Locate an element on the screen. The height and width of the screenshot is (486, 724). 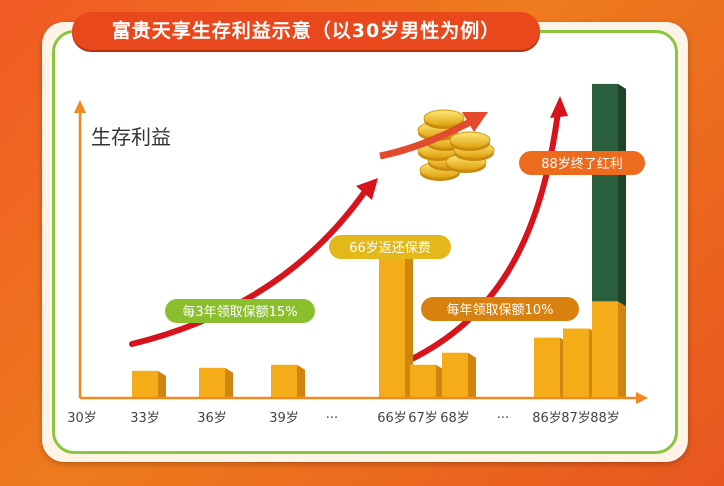
y-axis-arrowhead is located at coordinates (80, 106).